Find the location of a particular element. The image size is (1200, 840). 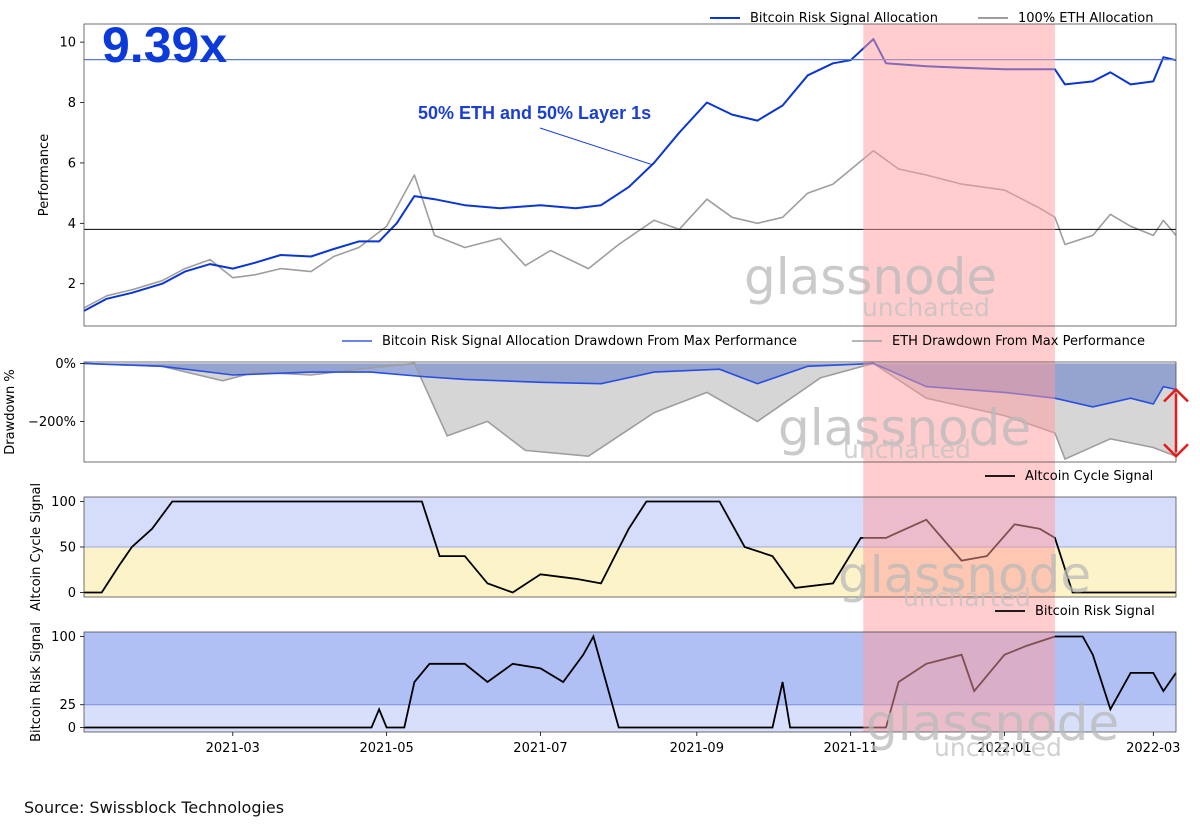

watermark-btc-brand: glassnode is located at coordinates (992, 723).